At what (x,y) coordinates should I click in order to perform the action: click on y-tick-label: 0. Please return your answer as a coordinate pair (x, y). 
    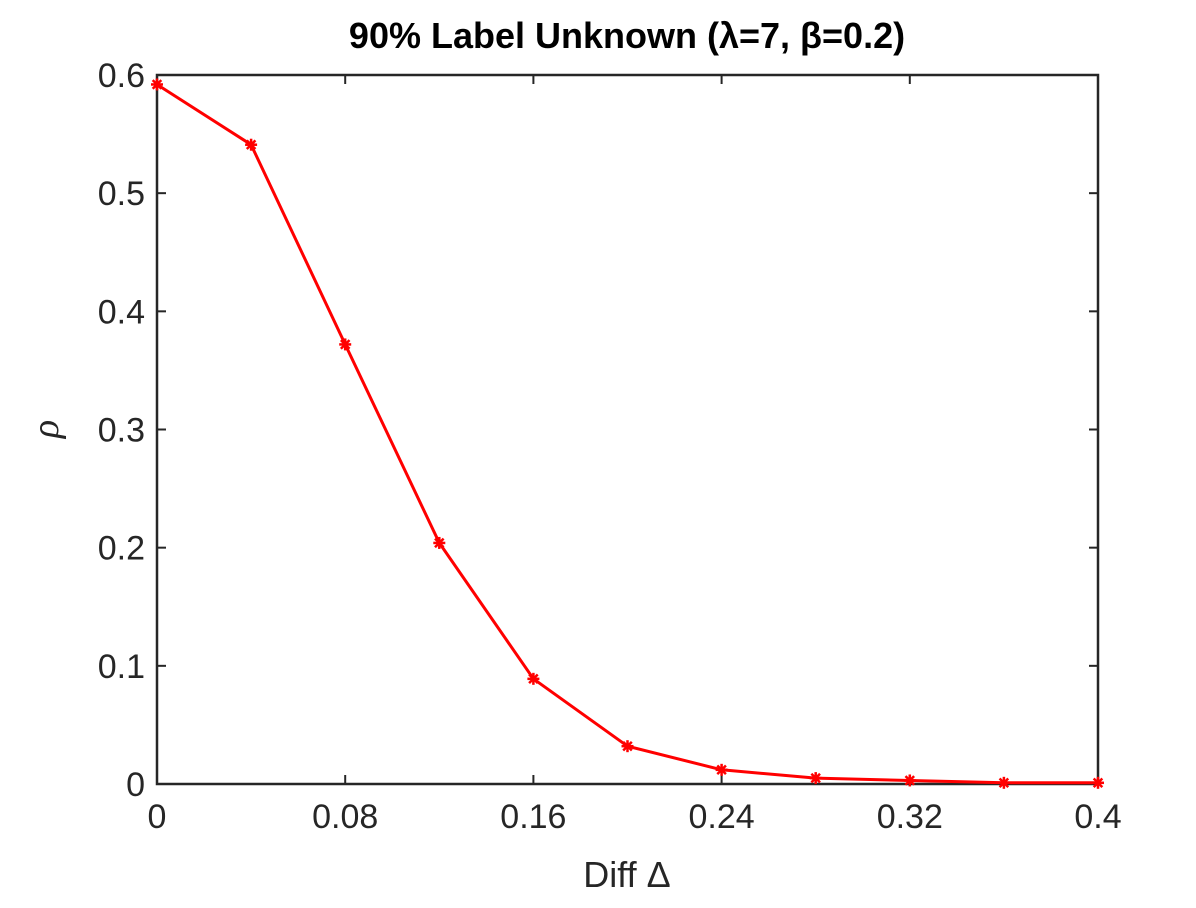
    Looking at the image, I should click on (135, 785).